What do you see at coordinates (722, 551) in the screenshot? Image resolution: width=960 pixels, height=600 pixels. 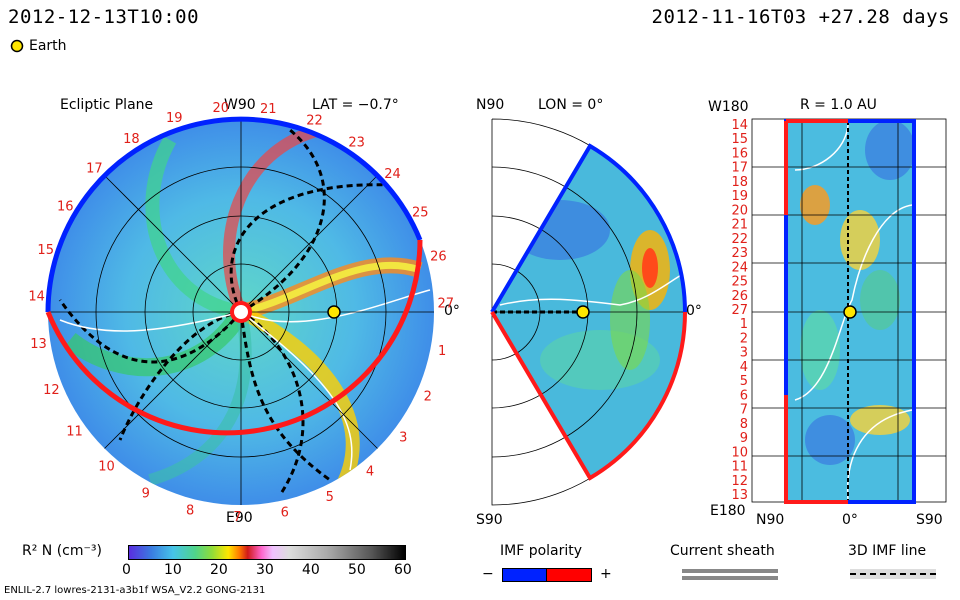 I see `current-sheath-label: Current sheath` at bounding box center [722, 551].